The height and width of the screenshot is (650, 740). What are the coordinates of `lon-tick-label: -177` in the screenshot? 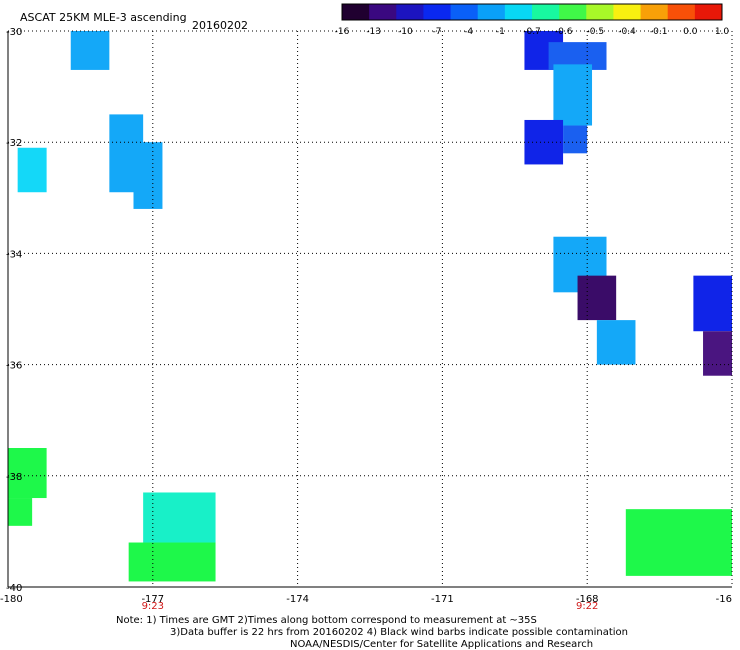 It's located at (152, 599).